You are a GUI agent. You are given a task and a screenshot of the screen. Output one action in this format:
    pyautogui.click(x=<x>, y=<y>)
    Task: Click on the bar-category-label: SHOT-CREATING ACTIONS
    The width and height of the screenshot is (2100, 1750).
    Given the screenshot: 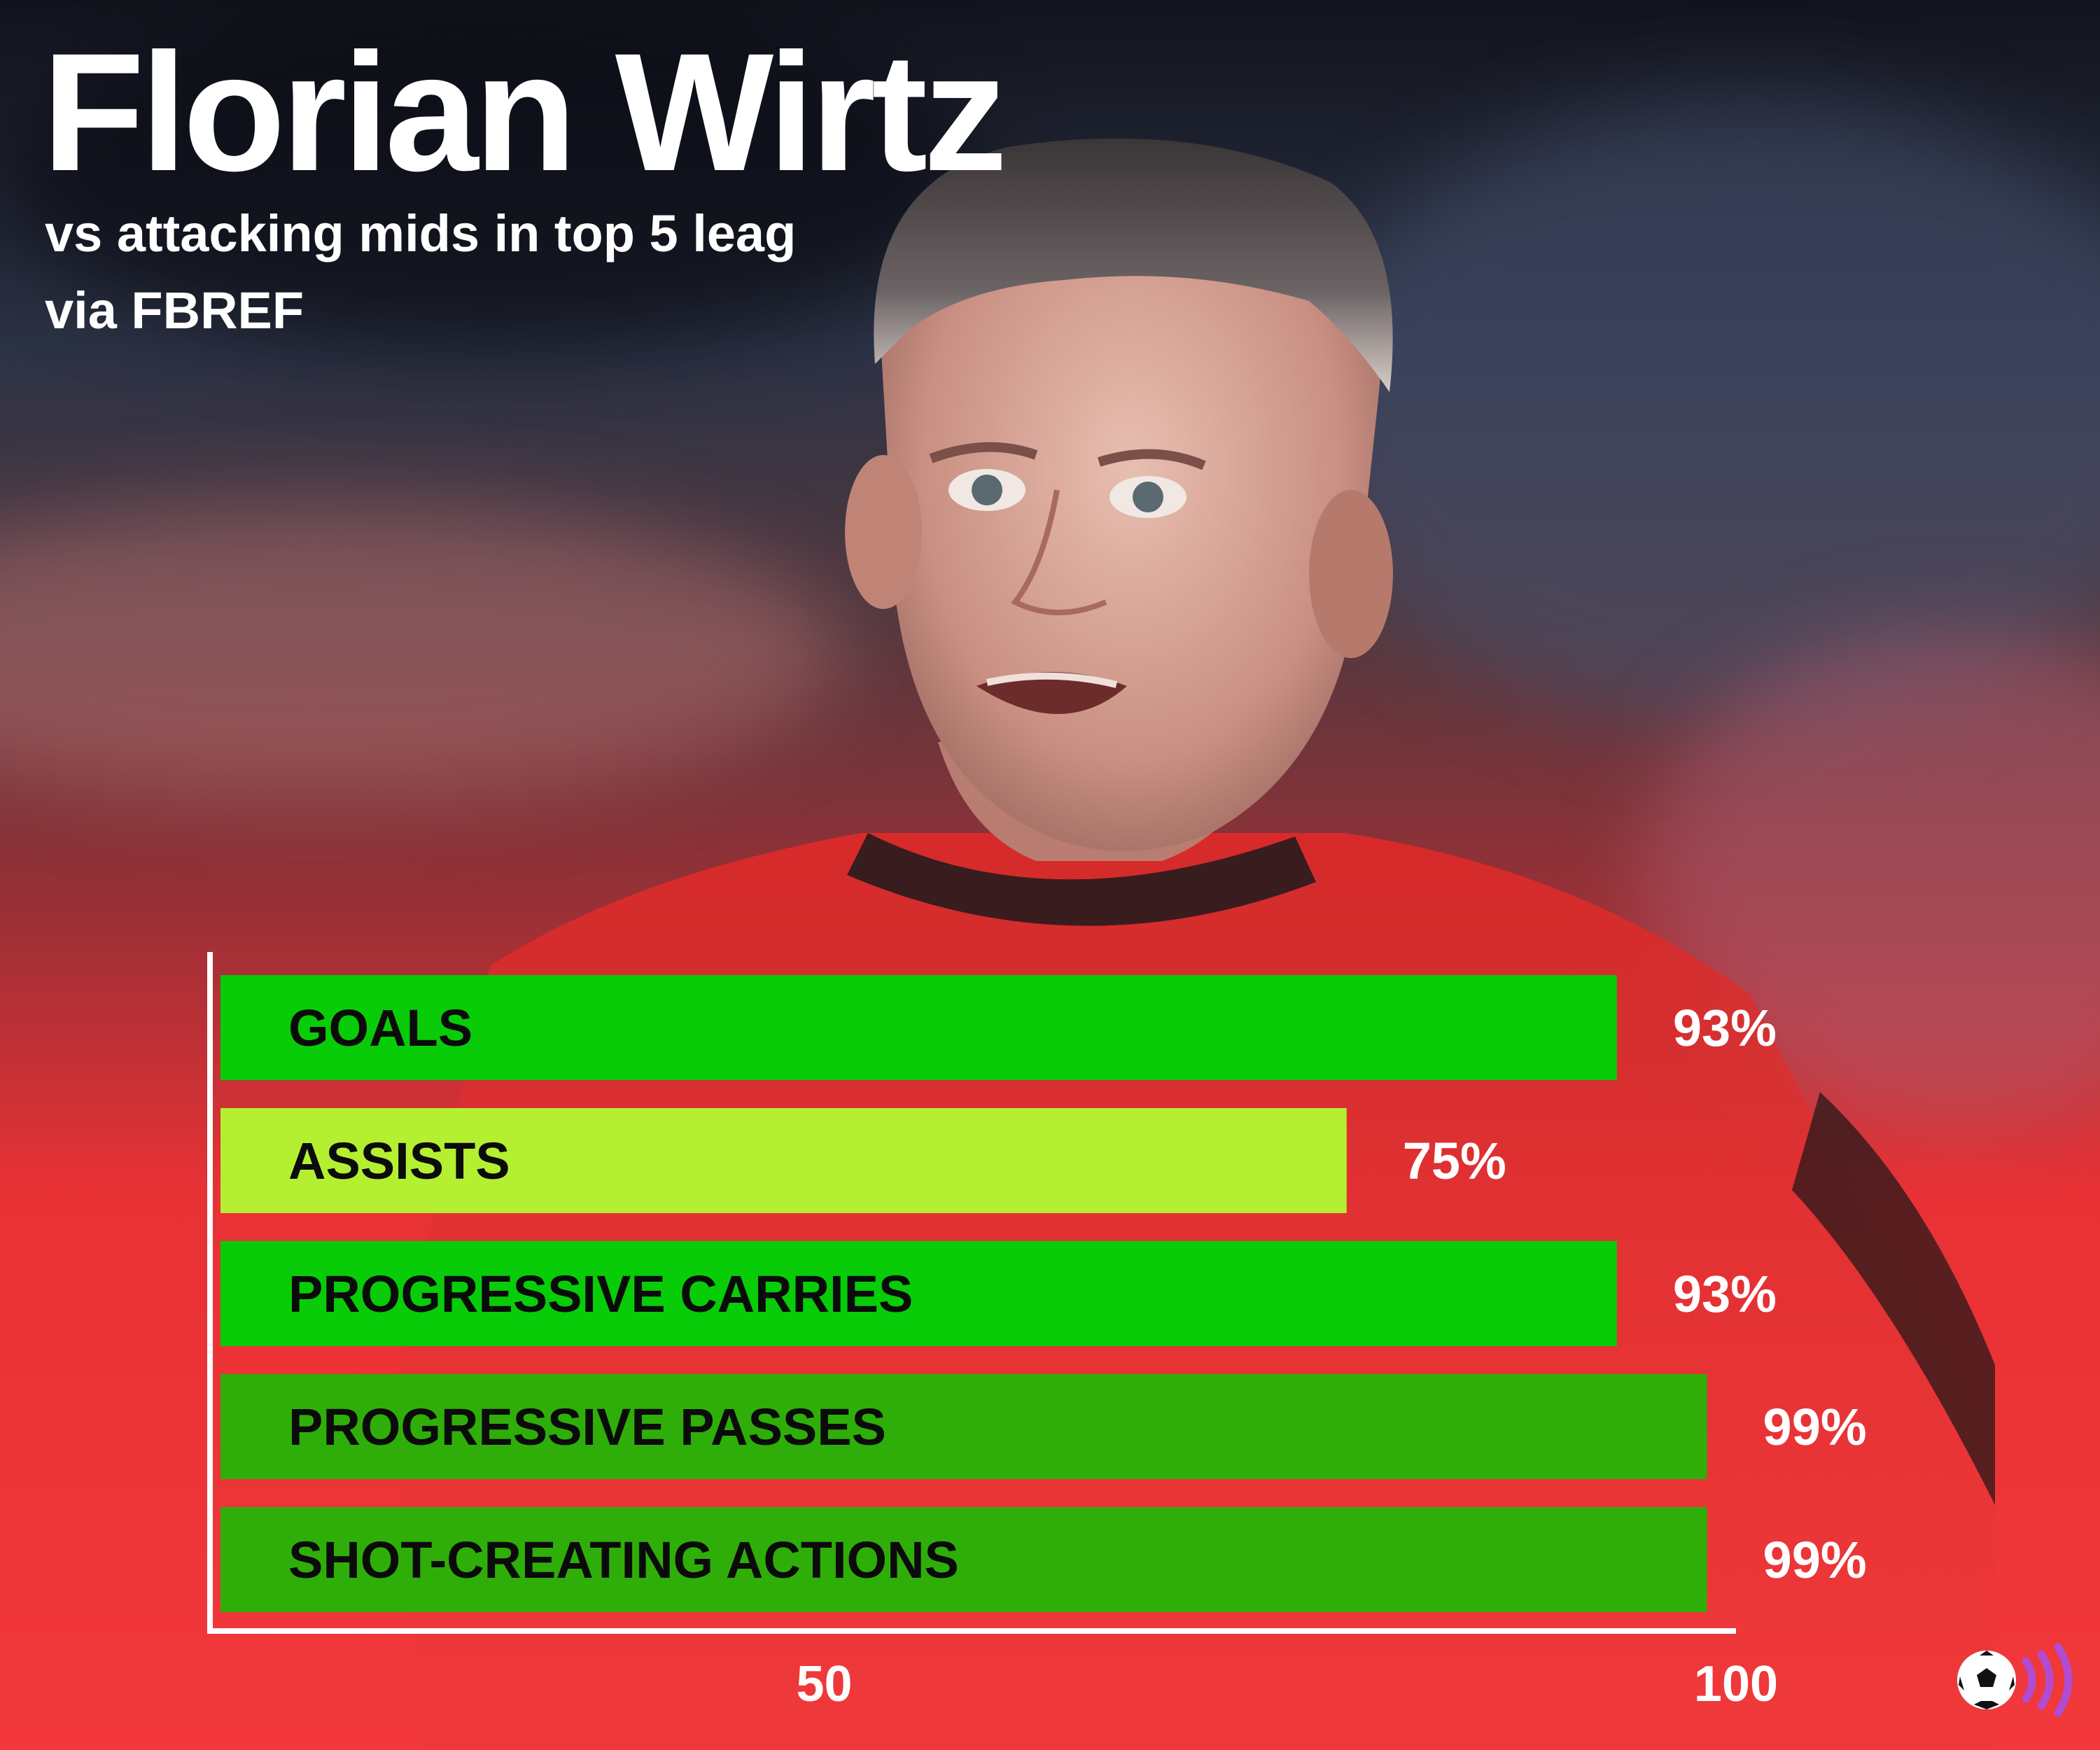 What is the action you would take?
    pyautogui.click(x=623, y=1560)
    